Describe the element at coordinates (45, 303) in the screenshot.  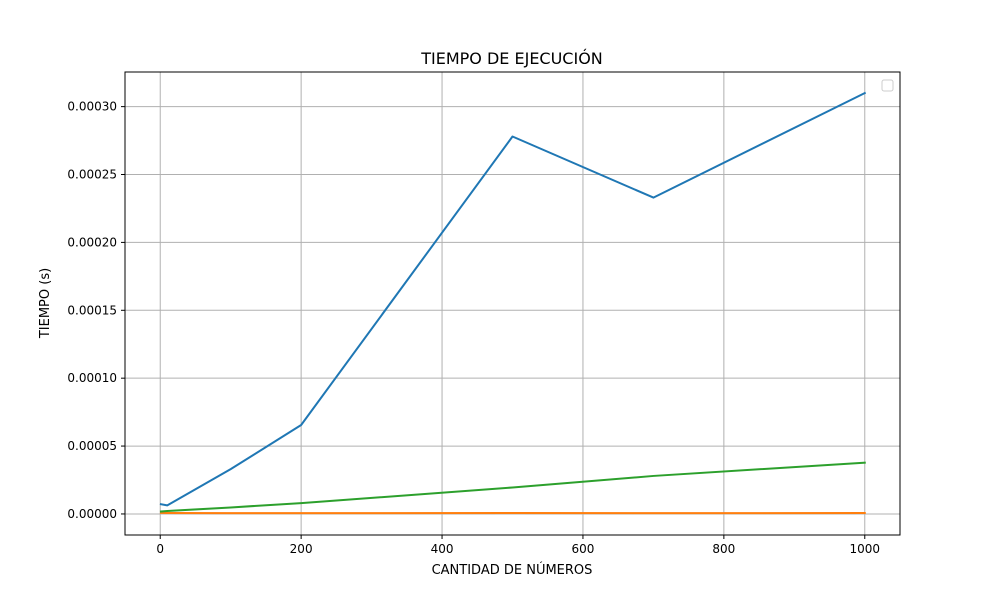
I see `y-axis-label: TIEMPO (s)` at that location.